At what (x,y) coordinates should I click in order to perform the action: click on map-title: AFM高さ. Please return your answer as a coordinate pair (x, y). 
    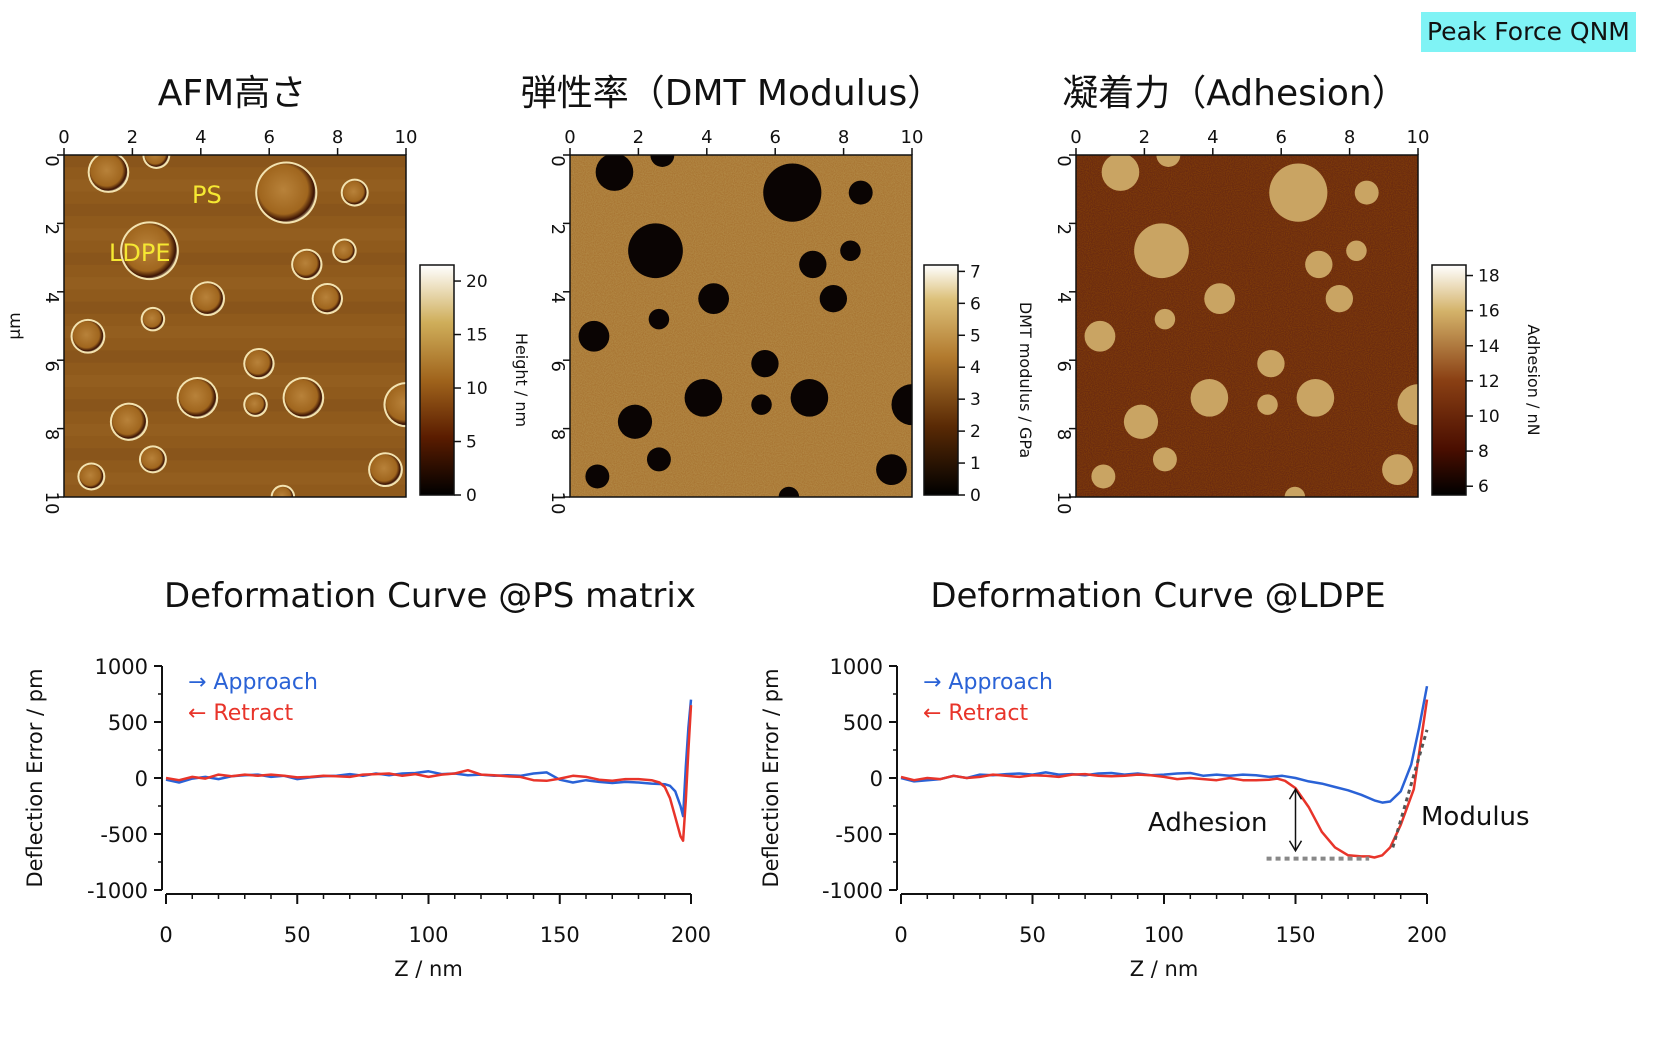
    Looking at the image, I should click on (232, 93).